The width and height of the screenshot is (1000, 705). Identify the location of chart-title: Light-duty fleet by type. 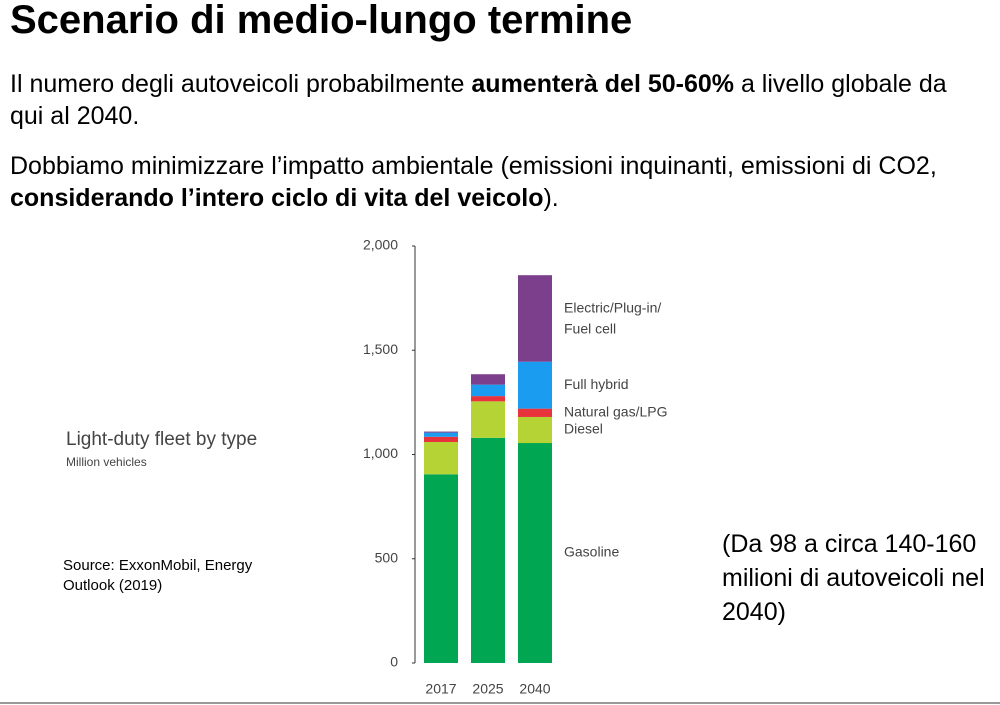
(161, 439).